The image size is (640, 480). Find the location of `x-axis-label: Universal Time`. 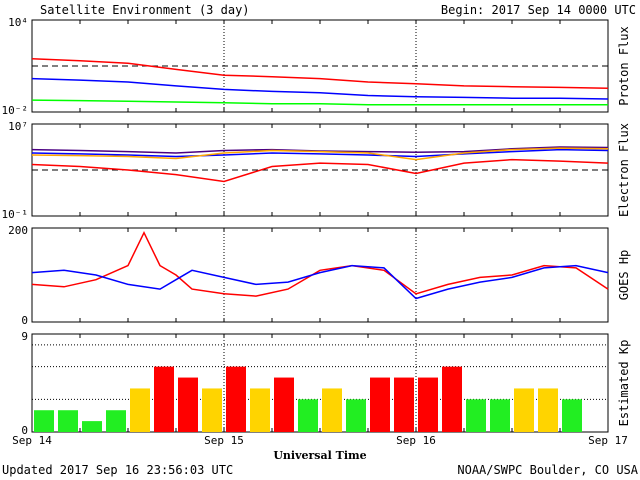

x-axis-label: Universal Time is located at coordinates (319, 455).